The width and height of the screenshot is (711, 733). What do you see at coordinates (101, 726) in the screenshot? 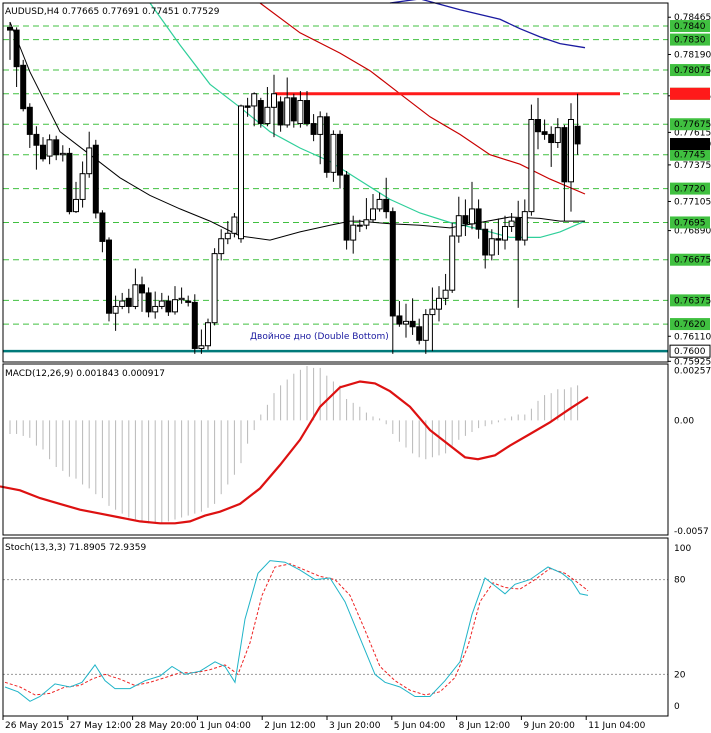
I see `time-tick-label: 27 May 12:00` at bounding box center [101, 726].